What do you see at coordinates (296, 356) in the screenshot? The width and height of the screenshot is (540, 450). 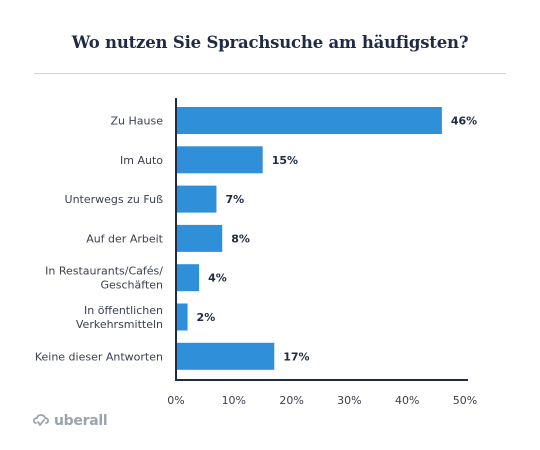 I see `value-label: 17%` at bounding box center [296, 356].